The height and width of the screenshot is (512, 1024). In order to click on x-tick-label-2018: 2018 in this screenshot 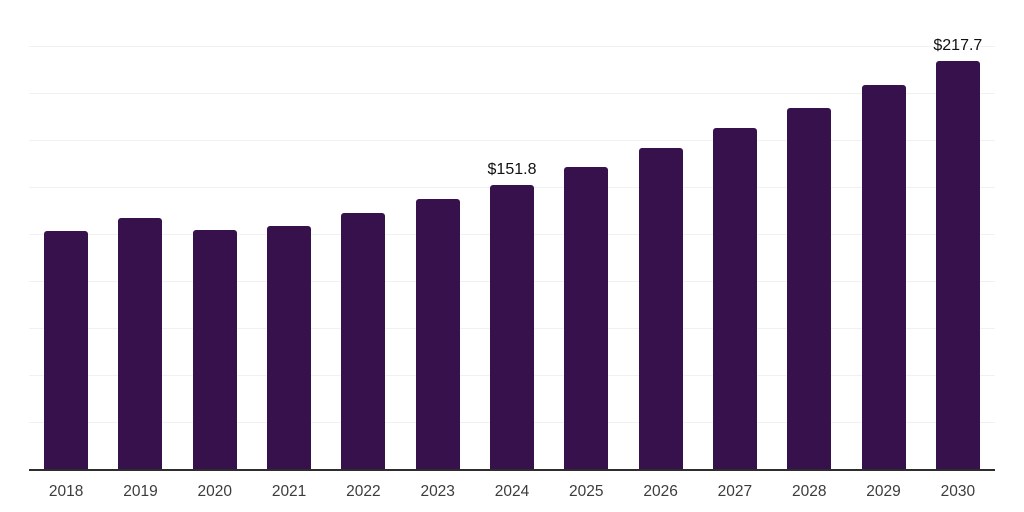, I will do `click(66, 491)`.